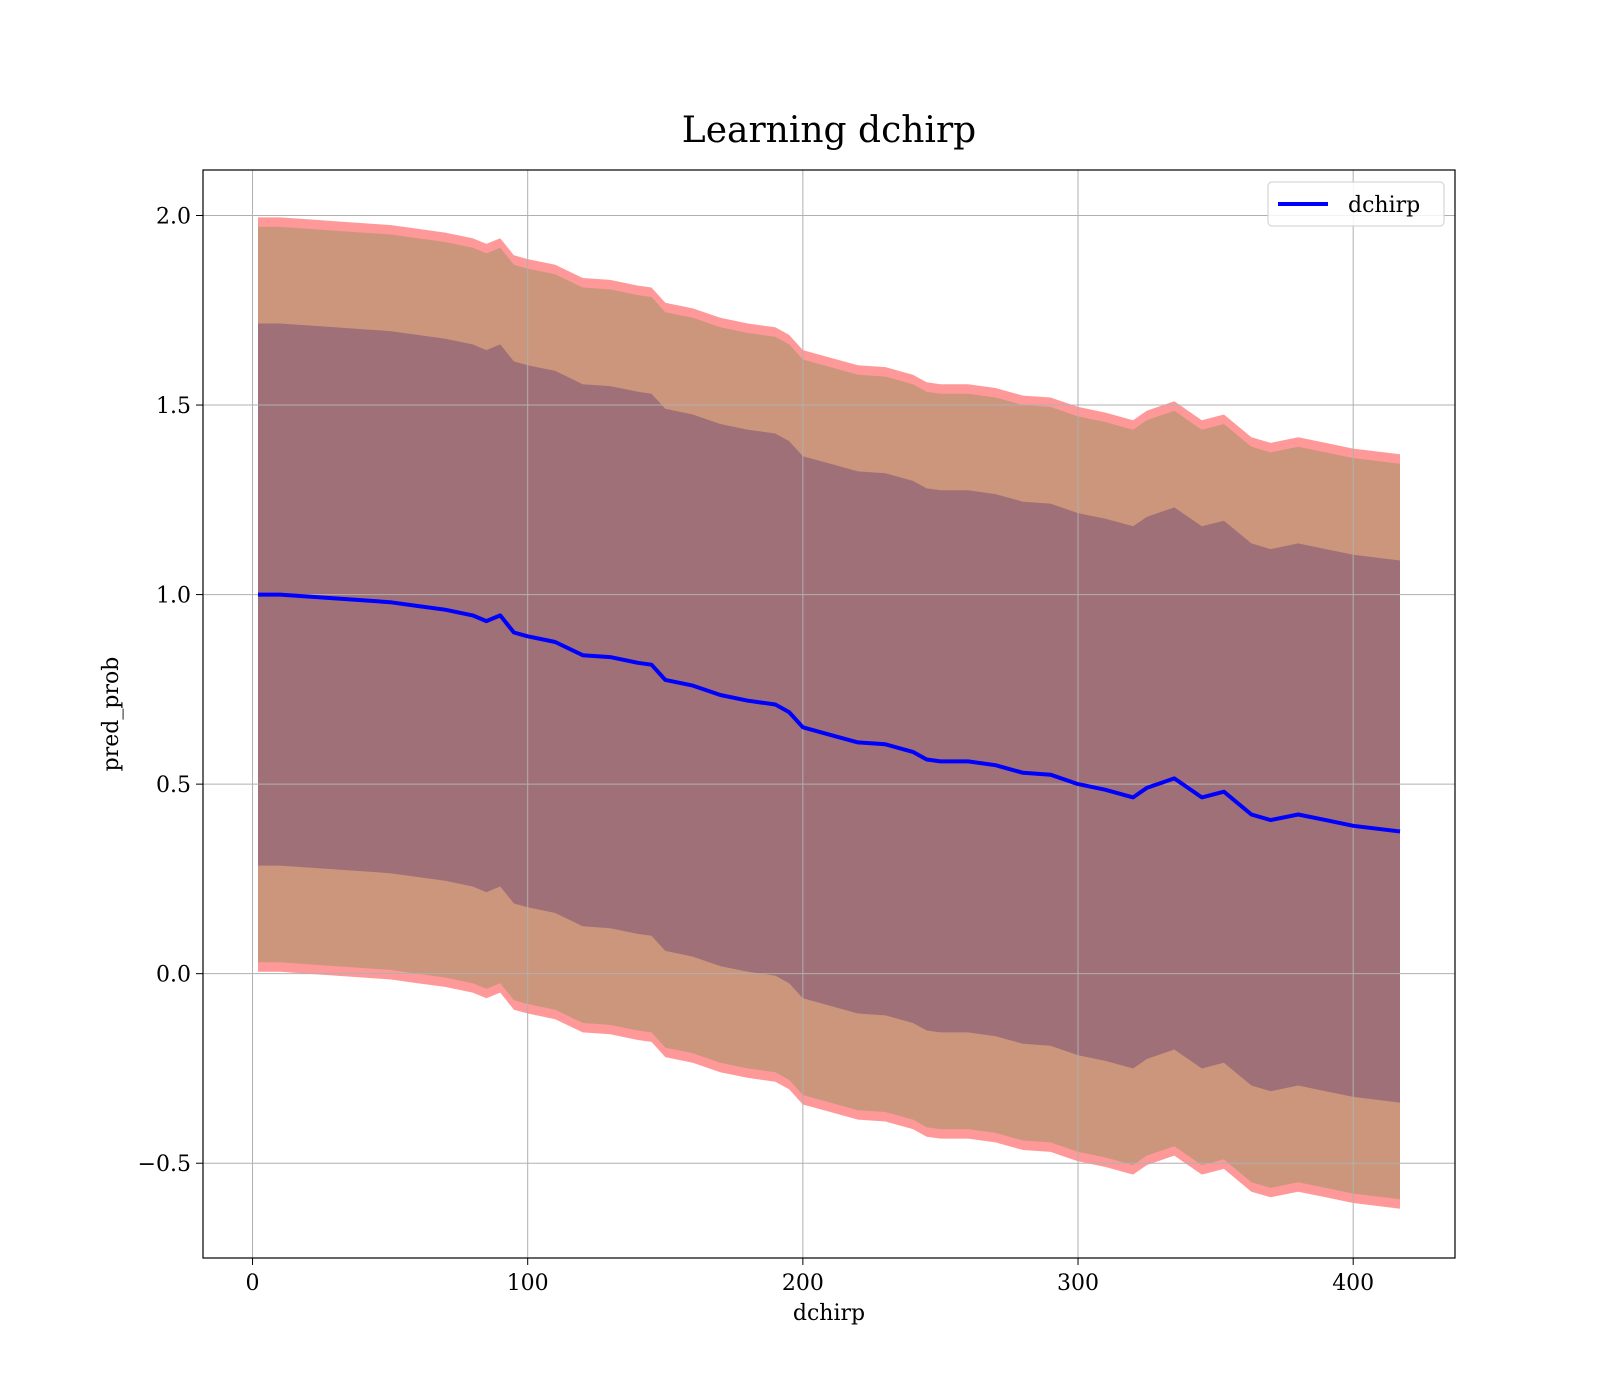  I want to click on x-axis-ticks: 0 100 200 300 400, so click(810, 1277).